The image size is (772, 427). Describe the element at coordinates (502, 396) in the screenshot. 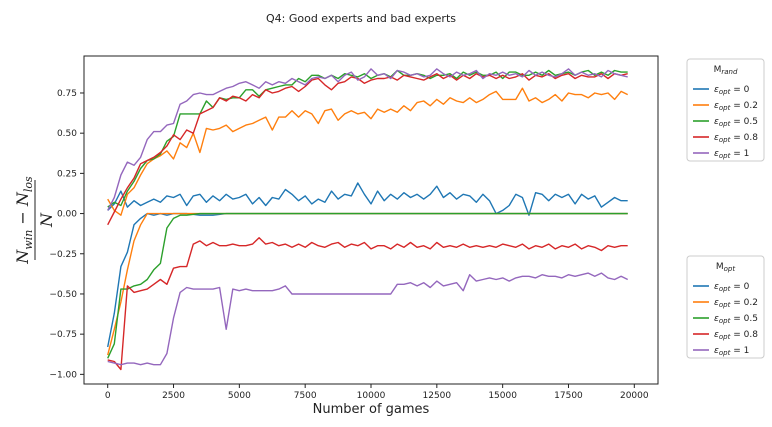

I see `x-tick-label: 15000` at that location.